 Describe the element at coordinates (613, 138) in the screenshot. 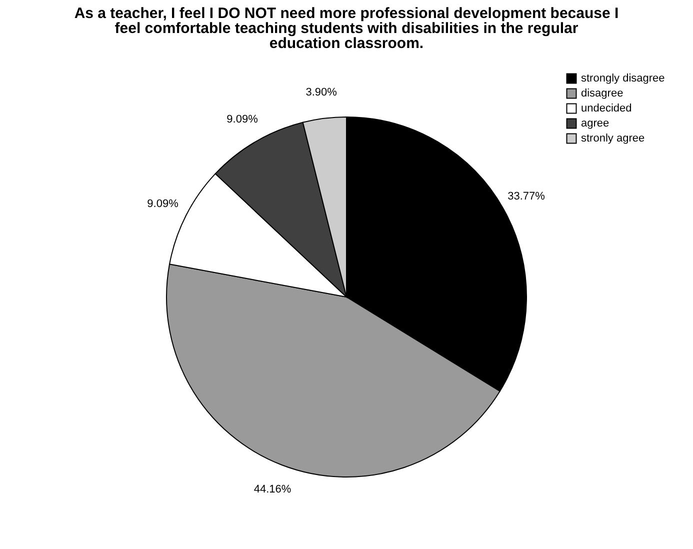

I see `legend-label: stronly agree` at that location.